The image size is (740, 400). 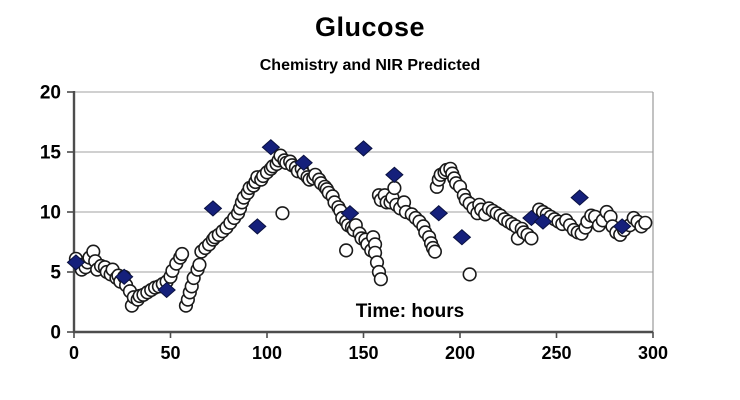 What do you see at coordinates (51, 153) in the screenshot?
I see `y-tick-label: 15` at bounding box center [51, 153].